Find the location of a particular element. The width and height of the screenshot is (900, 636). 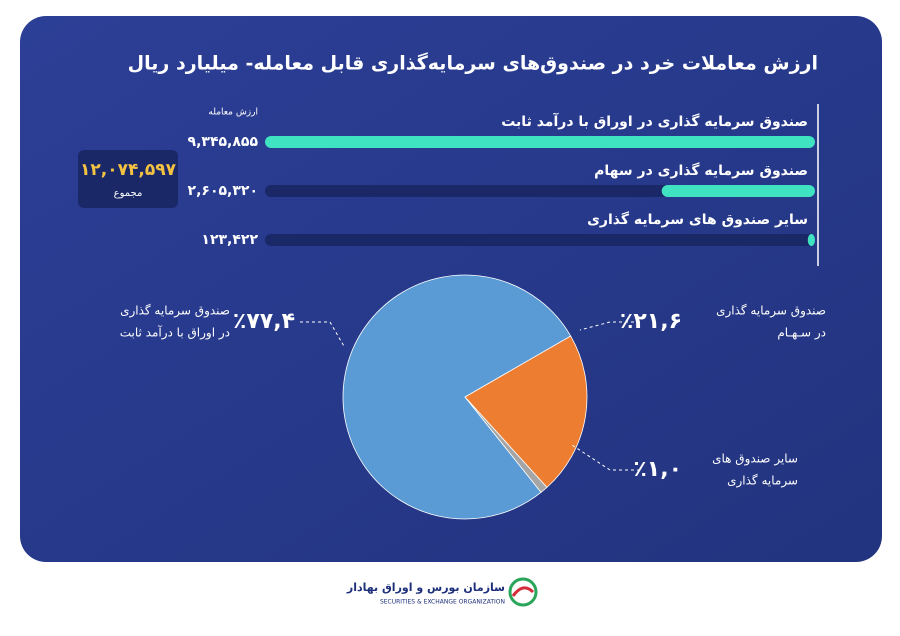

footer-org: سازمان بورس و اوراق بهادار is located at coordinates (425, 587).